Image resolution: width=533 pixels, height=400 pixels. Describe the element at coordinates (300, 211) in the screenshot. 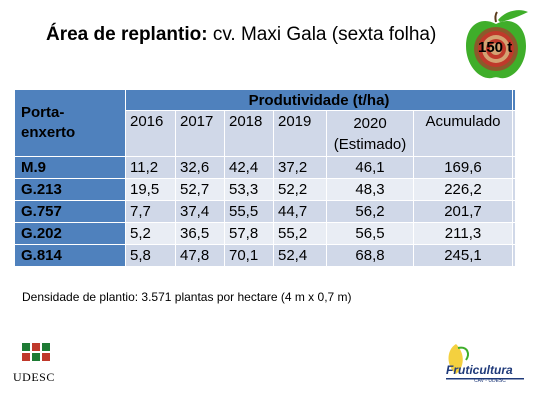

I see `table-cell: 44,7` at that location.